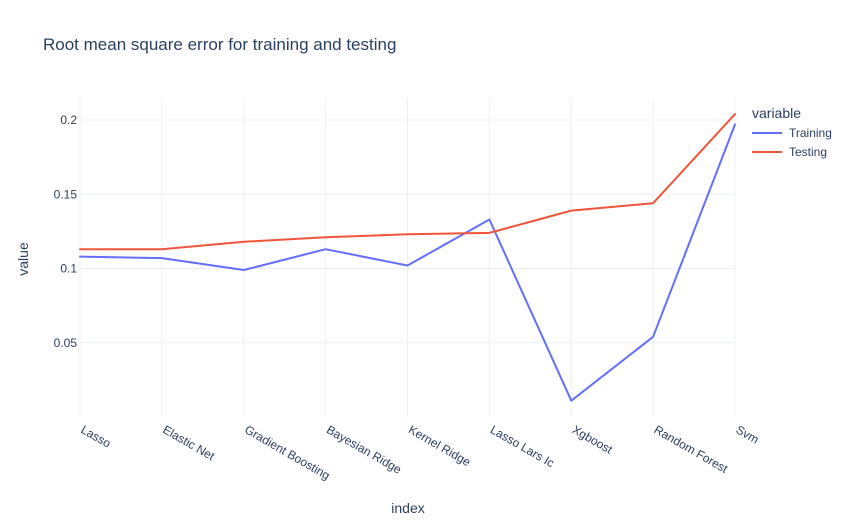 Image resolution: width=855 pixels, height=525 pixels. I want to click on x-tick-label: Bayesian Ridge, so click(364, 449).